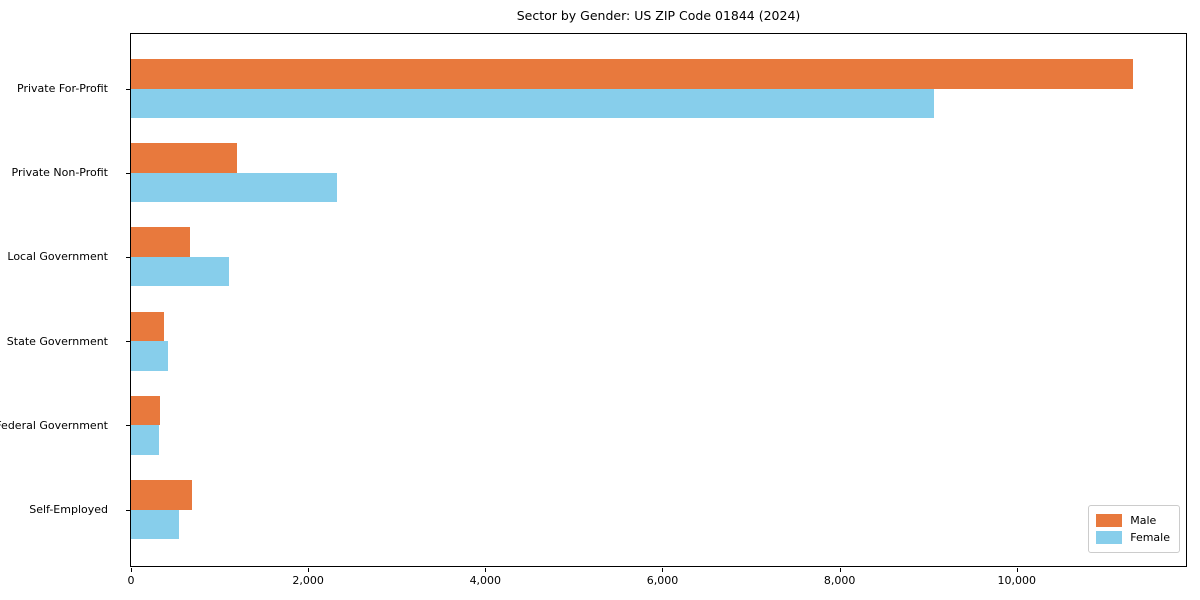 Image resolution: width=1200 pixels, height=600 pixels. I want to click on legend-entry-male: Male, so click(1133, 520).